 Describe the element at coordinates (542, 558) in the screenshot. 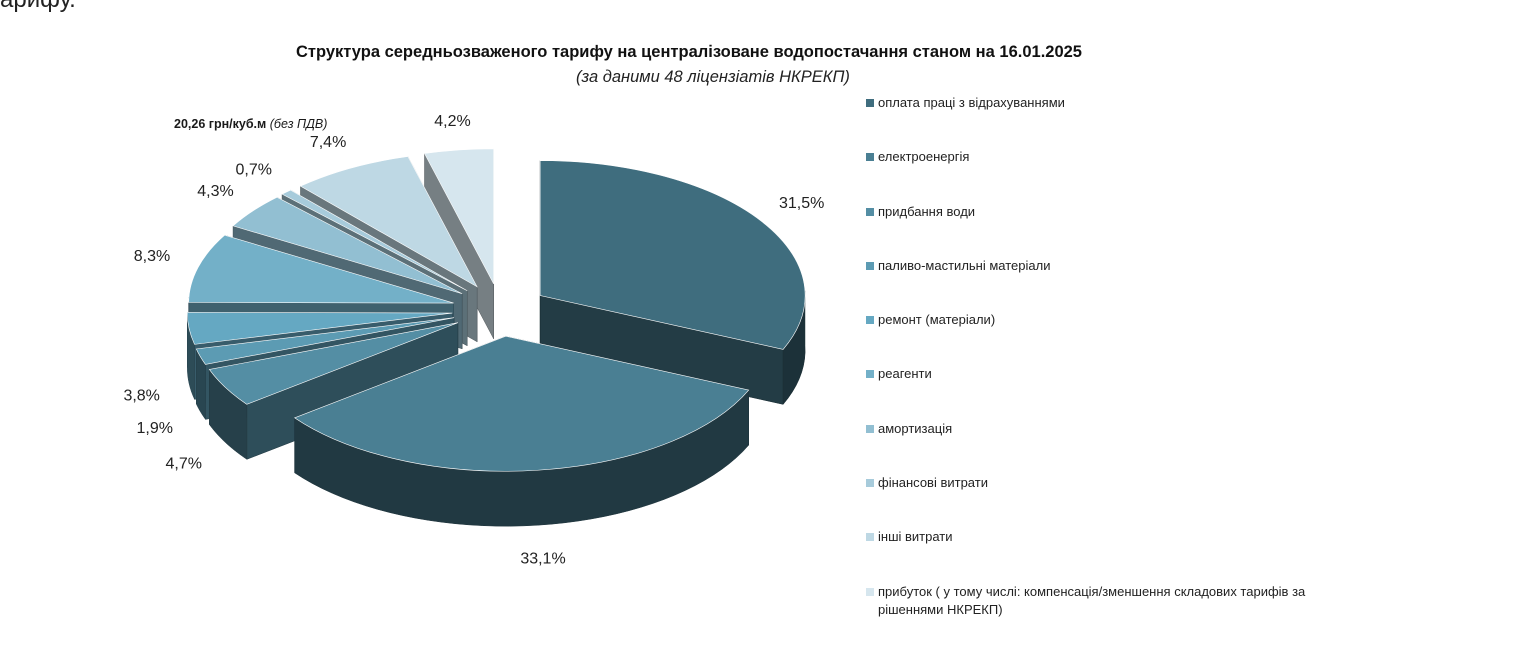

I see `slice-data-label: 33,1%` at that location.